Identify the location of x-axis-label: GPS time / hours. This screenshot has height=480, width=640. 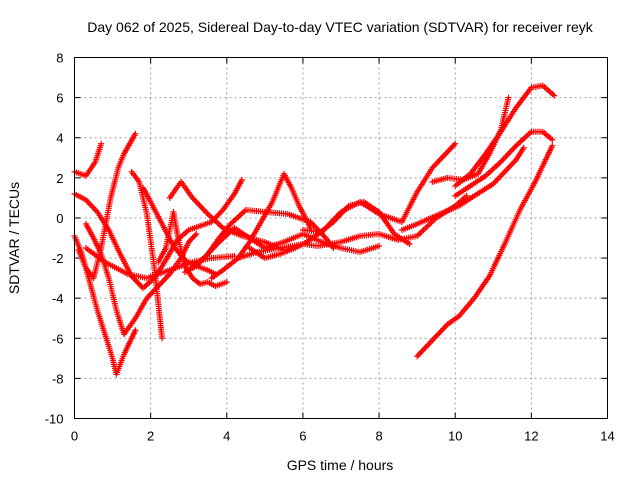
(340, 465).